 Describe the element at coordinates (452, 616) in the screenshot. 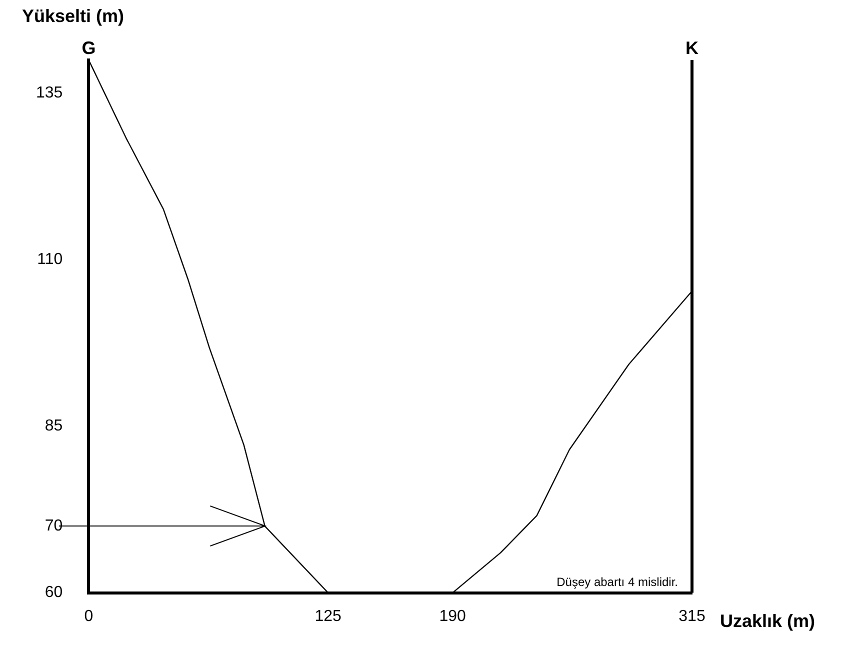

I see `x-tick-label: 190` at that location.